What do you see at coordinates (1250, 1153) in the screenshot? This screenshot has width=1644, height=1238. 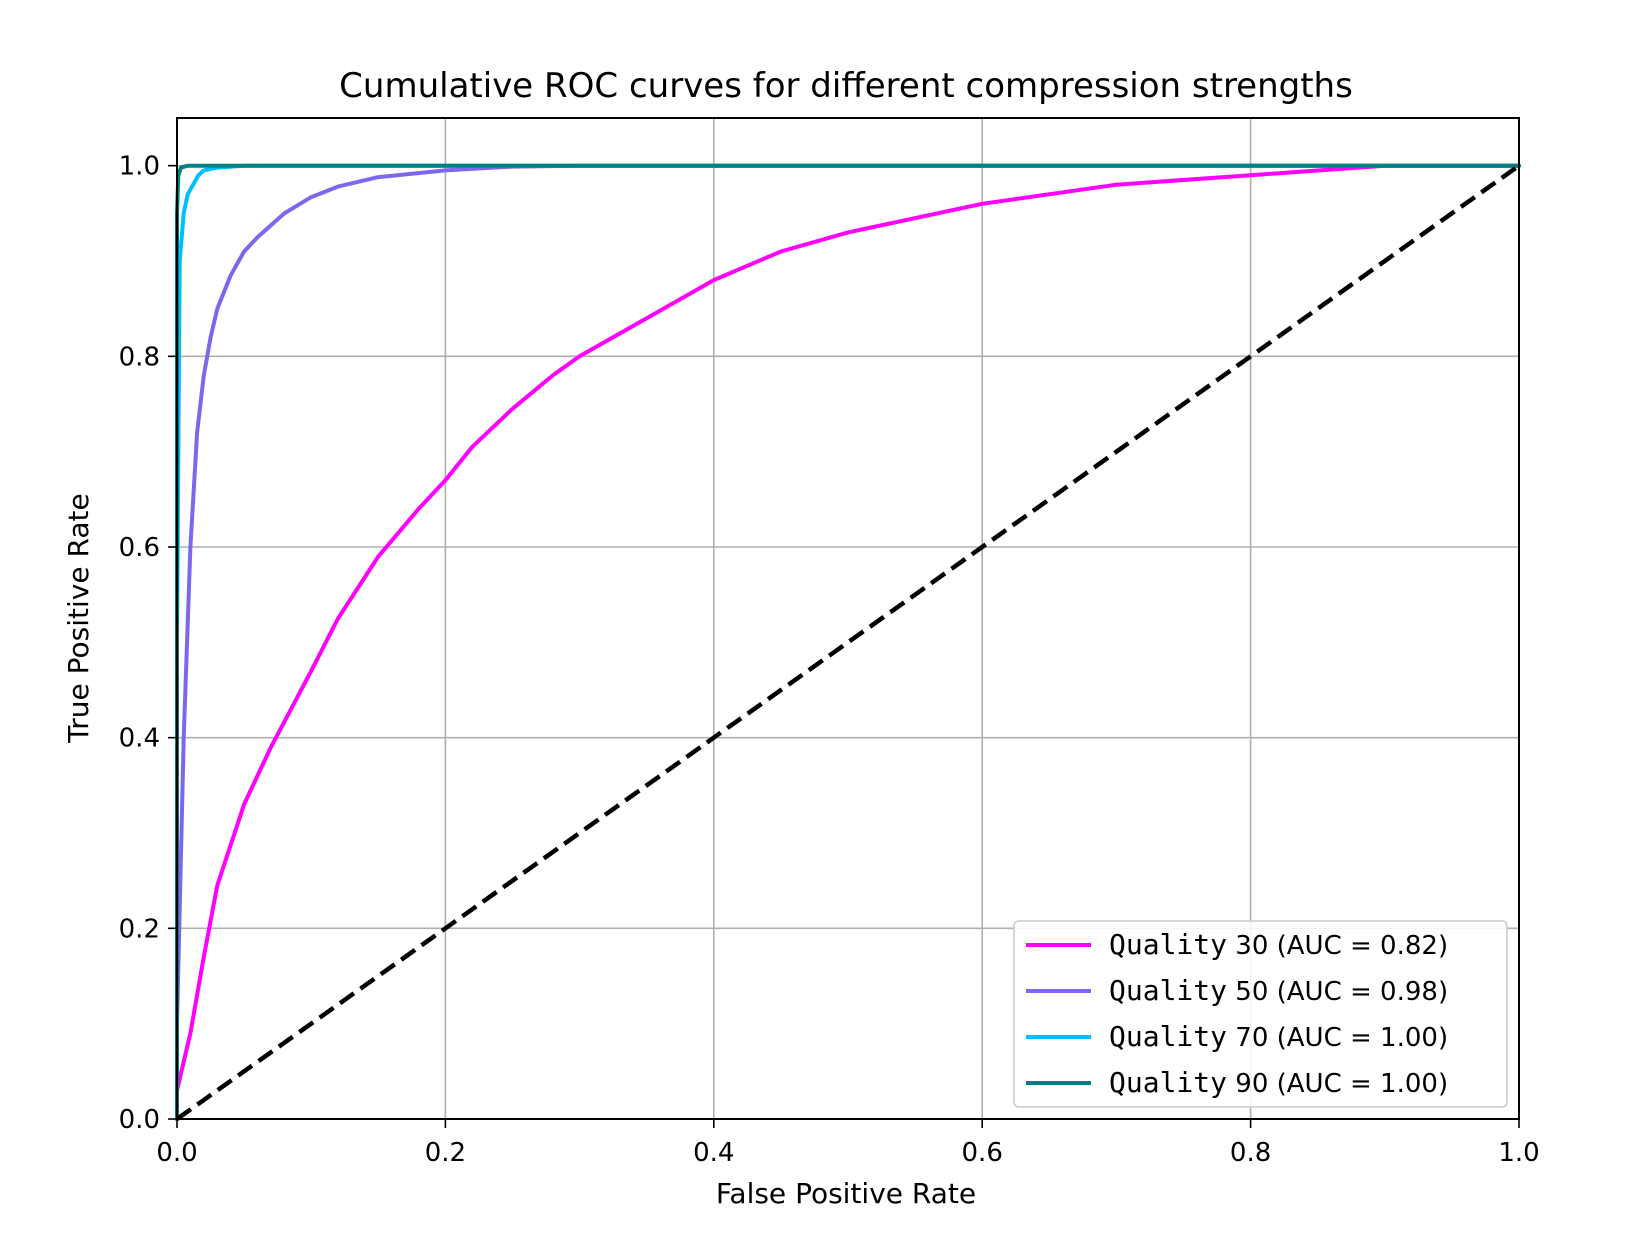 I see `x-tick-label-4: 0.8` at bounding box center [1250, 1153].